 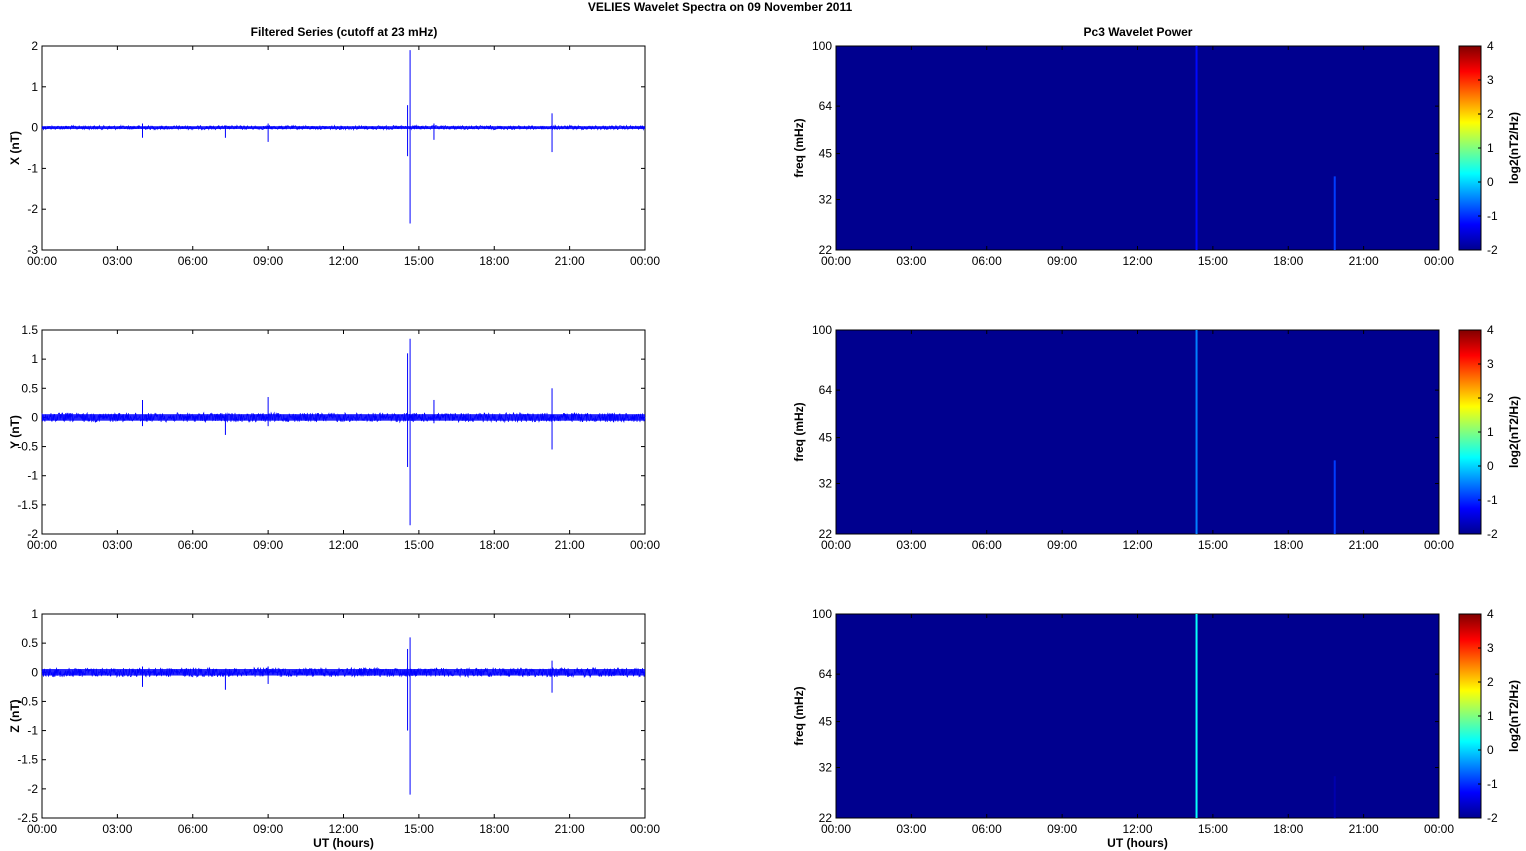 What do you see at coordinates (1490, 432) in the screenshot?
I see `colorbar-tick-label: 1` at bounding box center [1490, 432].